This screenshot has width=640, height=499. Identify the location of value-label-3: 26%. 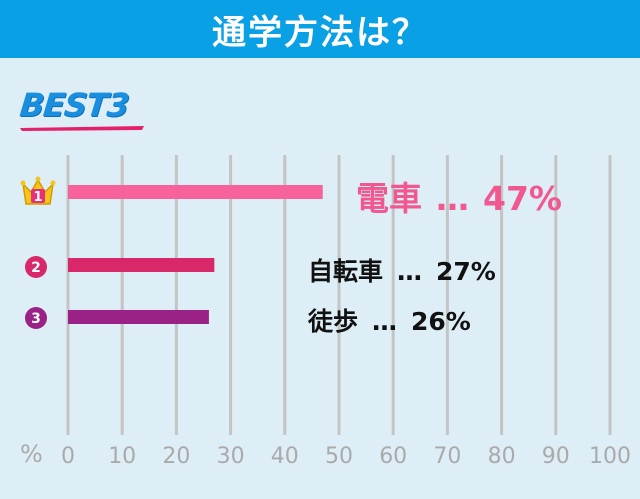
(441, 321).